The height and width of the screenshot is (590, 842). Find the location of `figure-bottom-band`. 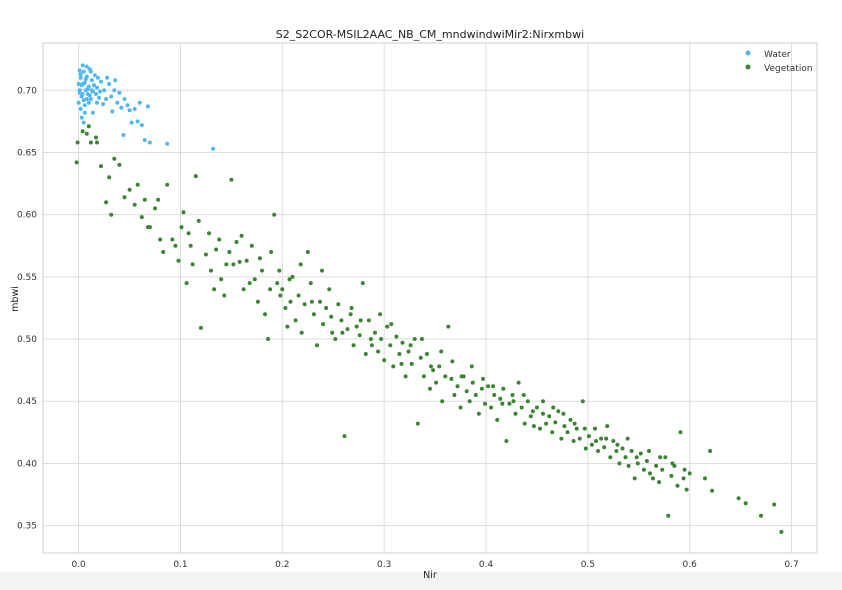

figure-bottom-band is located at coordinates (421, 581).